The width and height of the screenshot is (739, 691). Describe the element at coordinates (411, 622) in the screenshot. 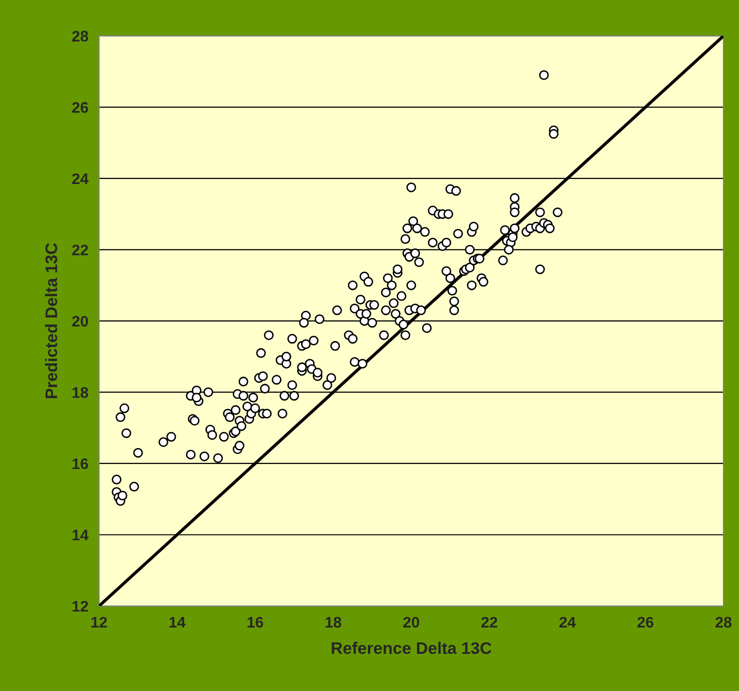

I see `x-tick-label: 20` at that location.